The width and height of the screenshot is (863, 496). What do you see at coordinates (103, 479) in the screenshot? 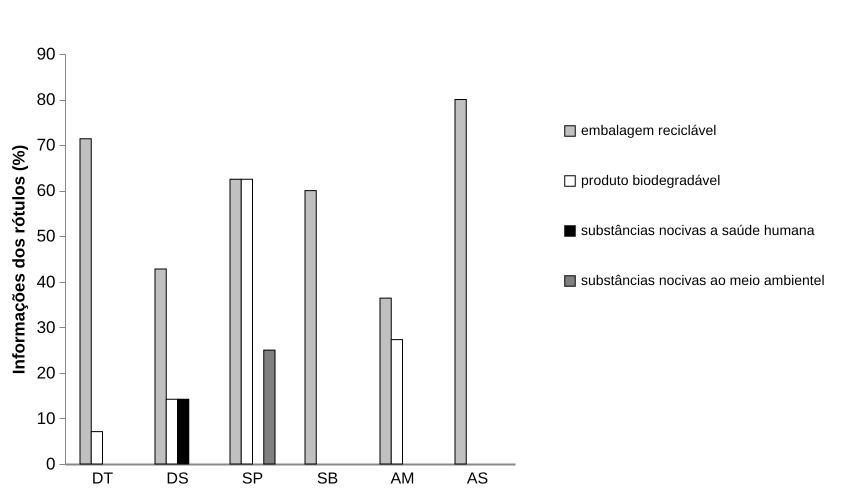
I see `x-tick-label: DT` at bounding box center [103, 479].